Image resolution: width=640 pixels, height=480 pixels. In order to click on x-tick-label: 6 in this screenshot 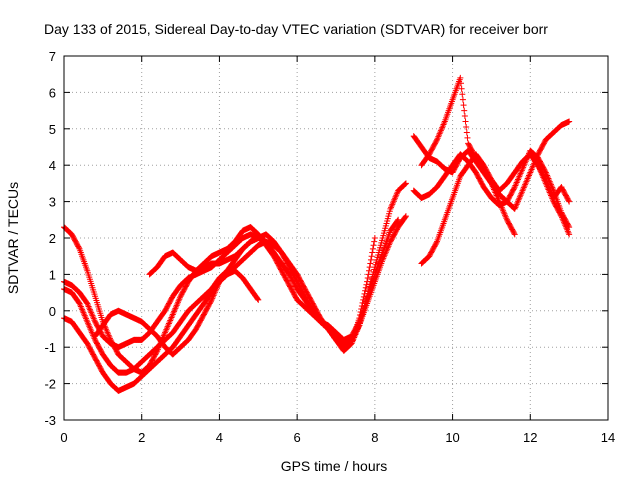, I will do `click(297, 437)`.